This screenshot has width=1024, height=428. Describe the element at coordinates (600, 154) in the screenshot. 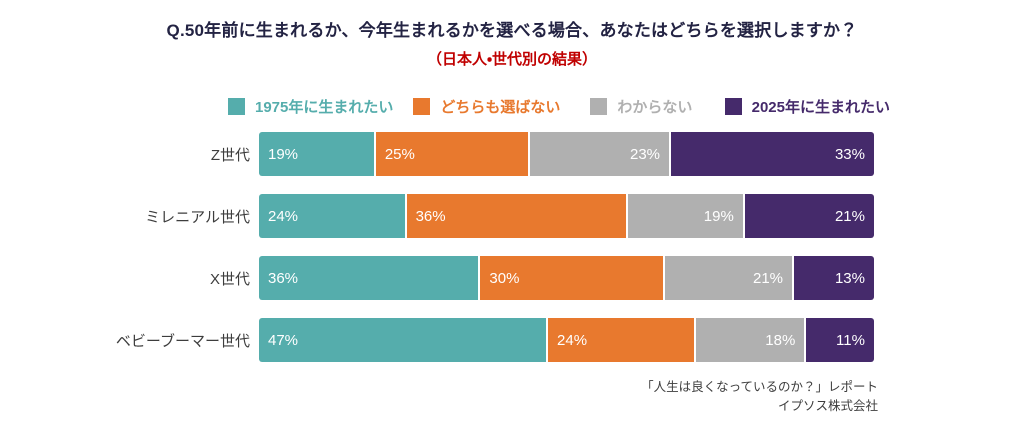

I see `bar-segment: 23%` at that location.